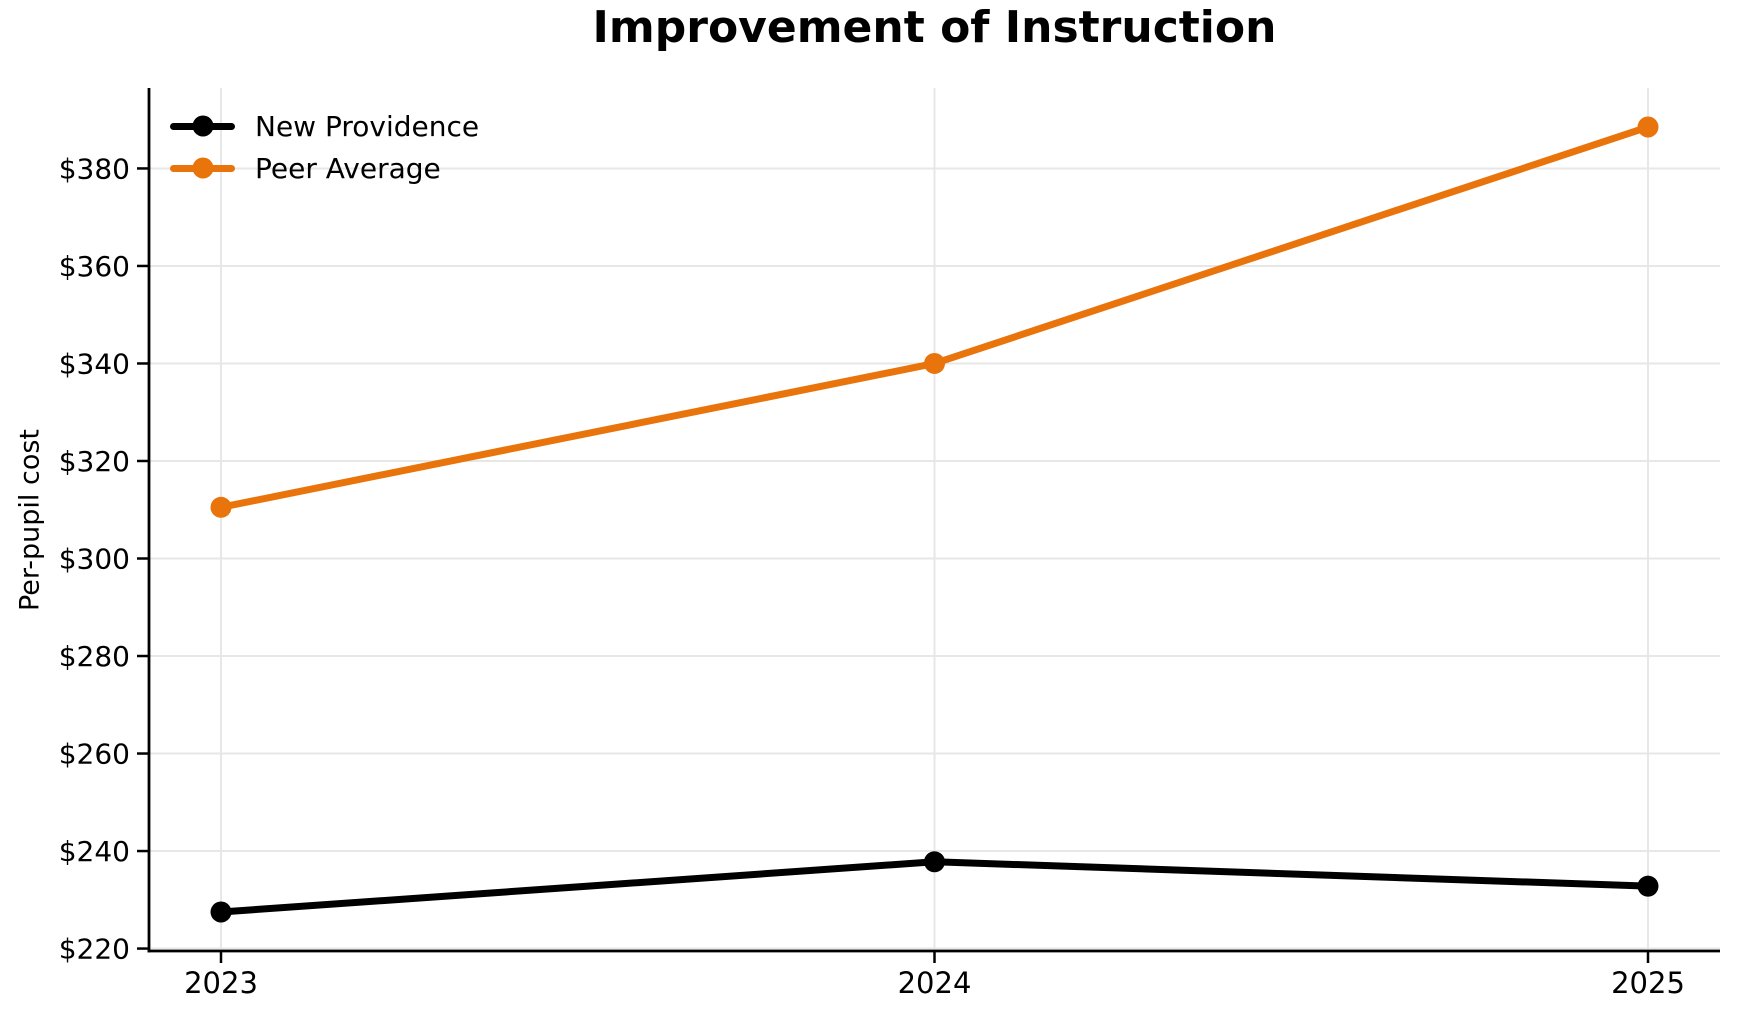 Image resolution: width=1739 pixels, height=1019 pixels. I want to click on y-tick-label: $320, so click(94, 461).